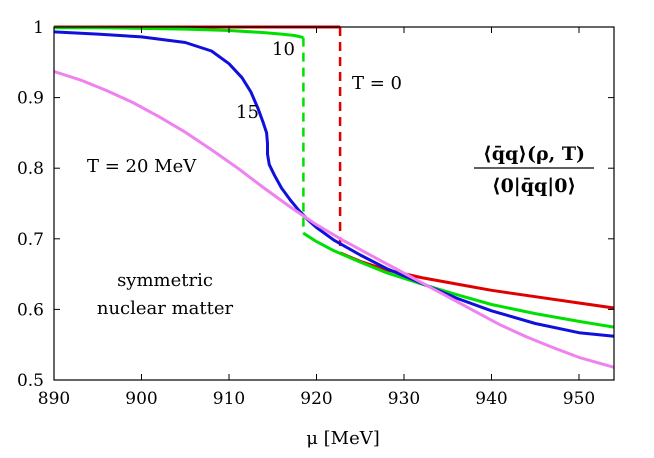  Describe the element at coordinates (534, 154) in the screenshot. I see `formula-numerator: ⟨q̄q⟩(ρ, T)` at that location.